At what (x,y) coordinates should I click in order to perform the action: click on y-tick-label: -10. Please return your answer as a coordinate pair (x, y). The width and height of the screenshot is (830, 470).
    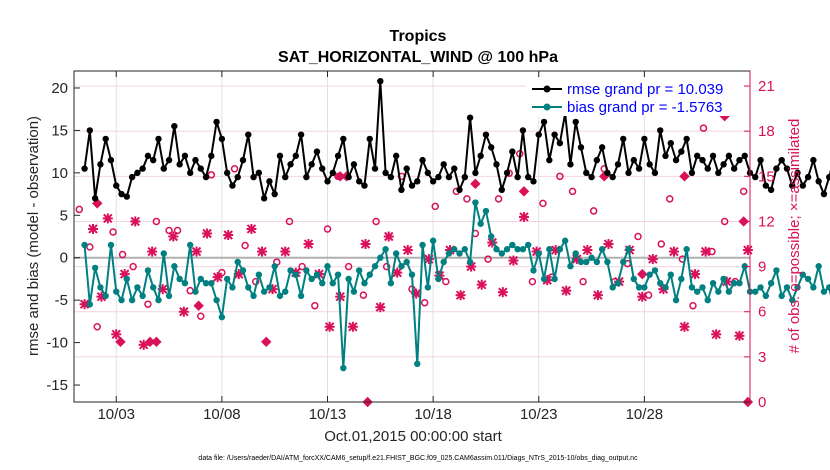
    Looking at the image, I should click on (57, 343).